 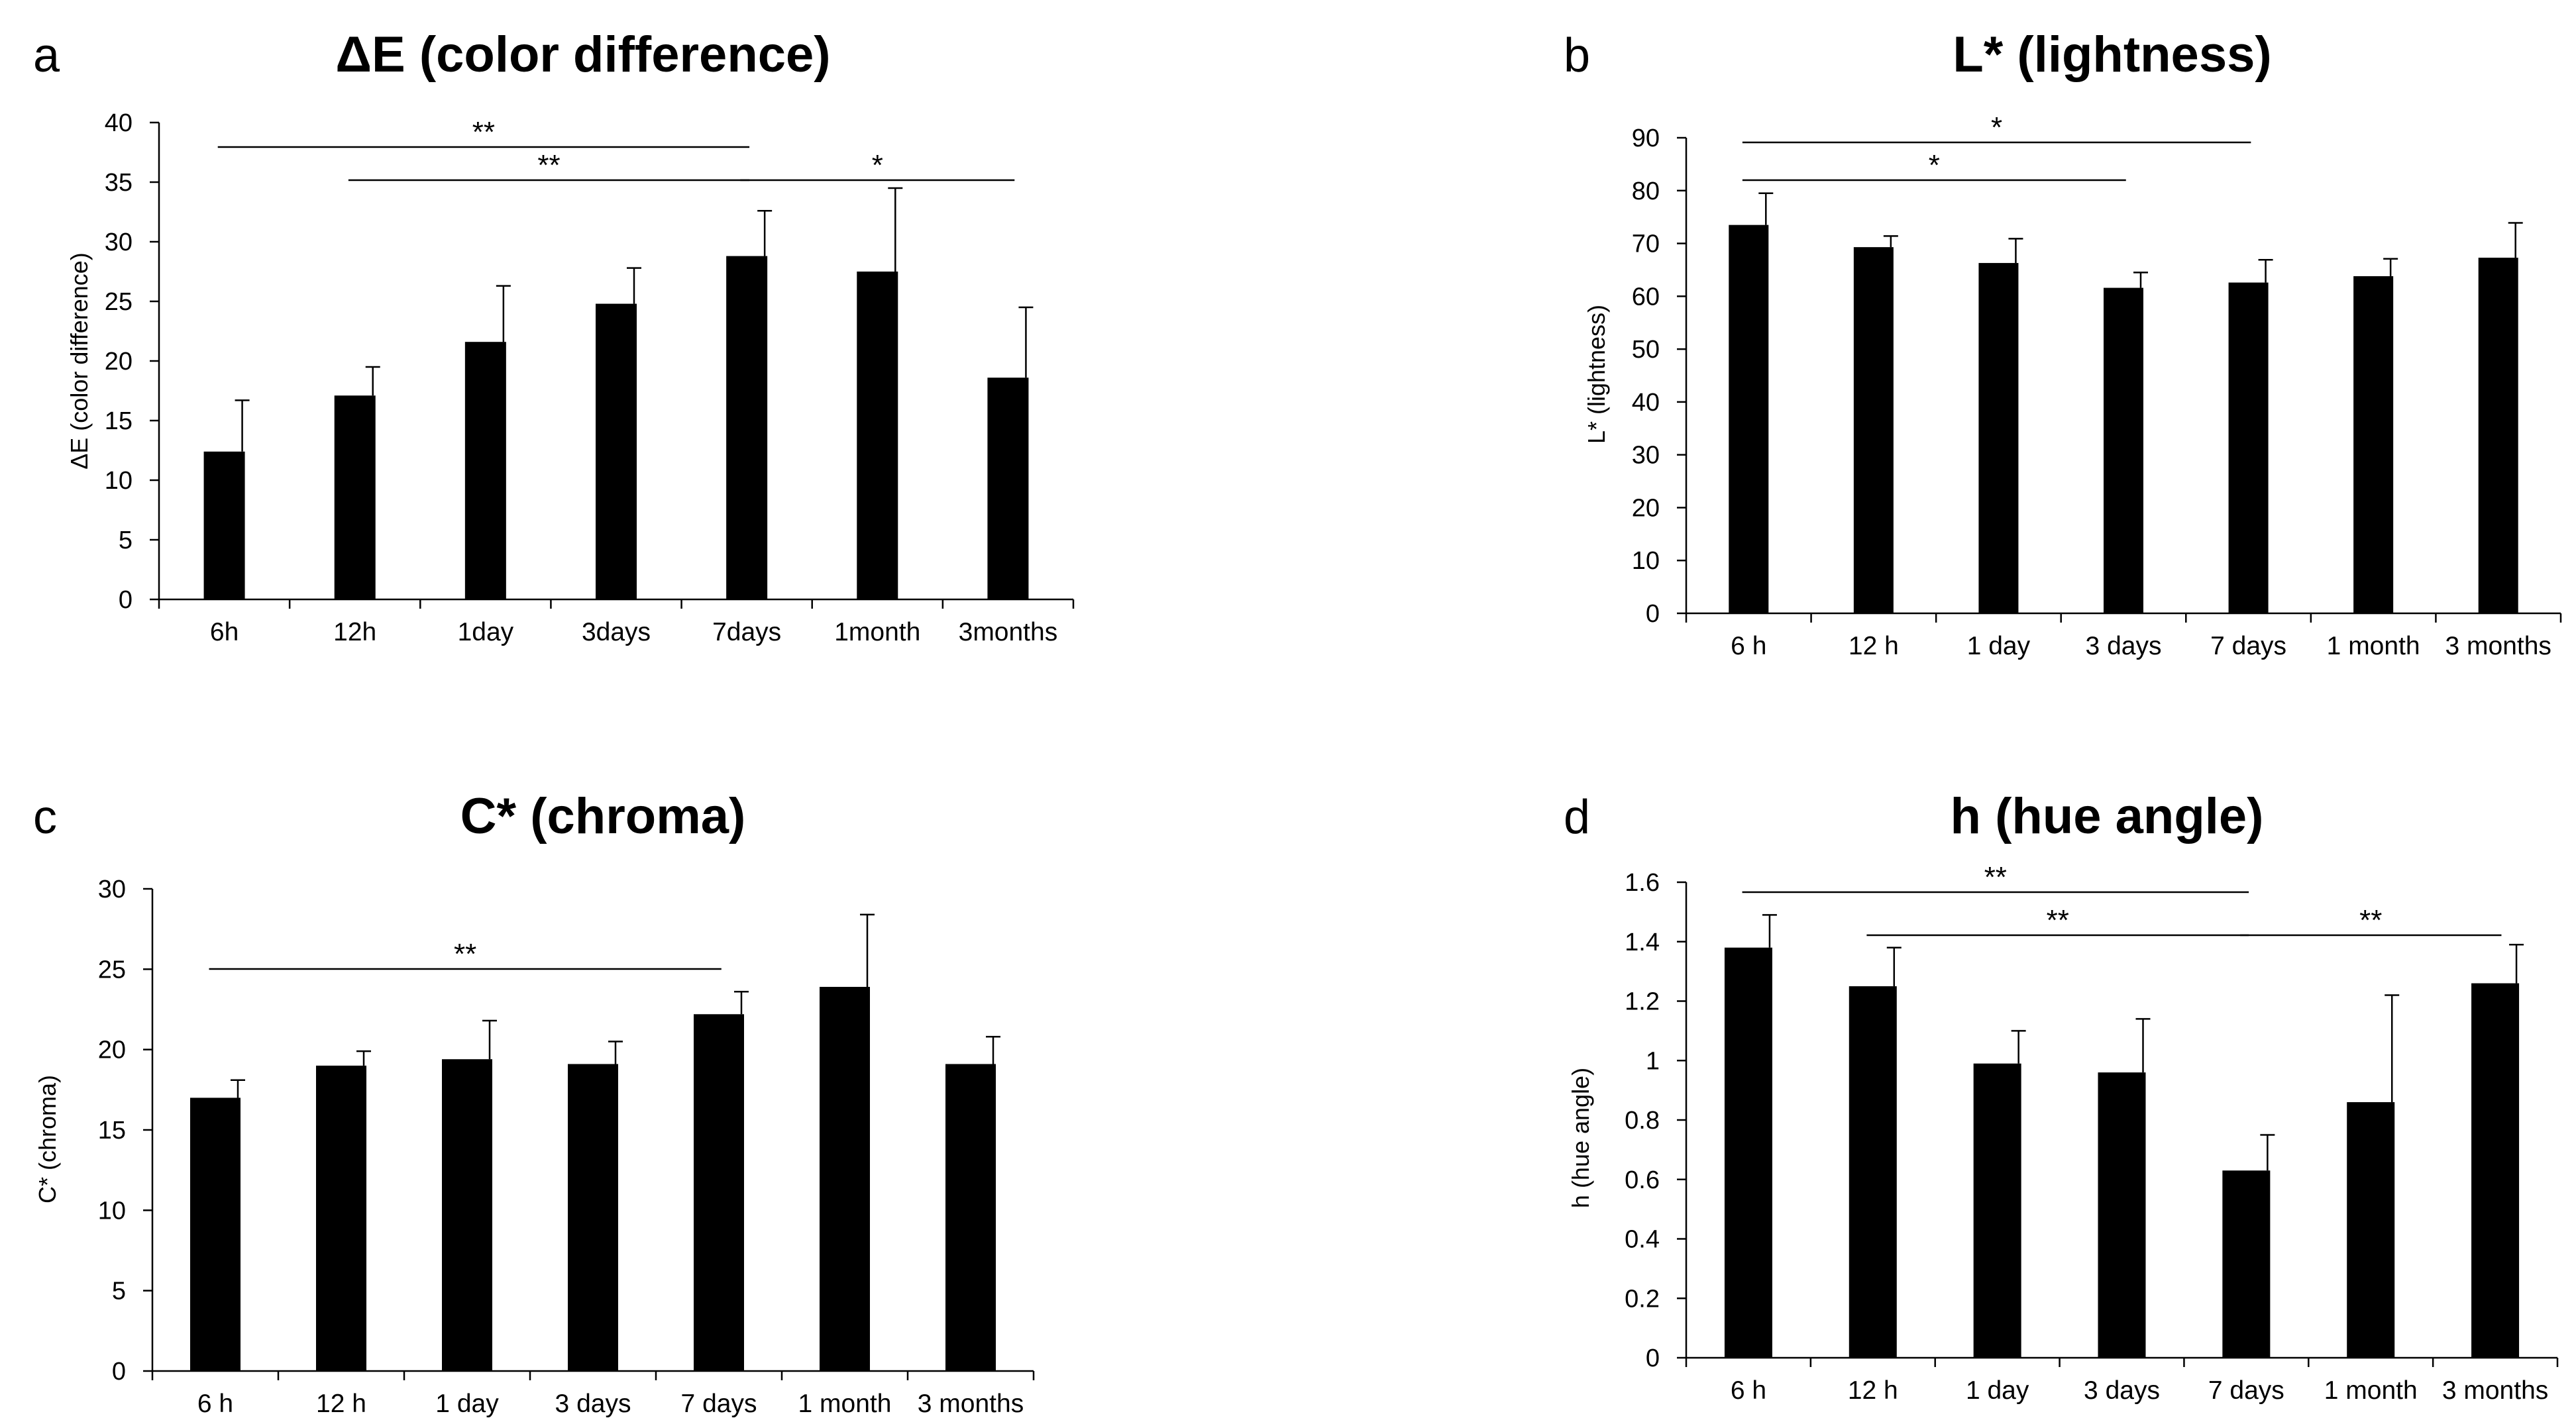 I want to click on y-axis-label-d: h (hue angle), so click(x=1580, y=1138).